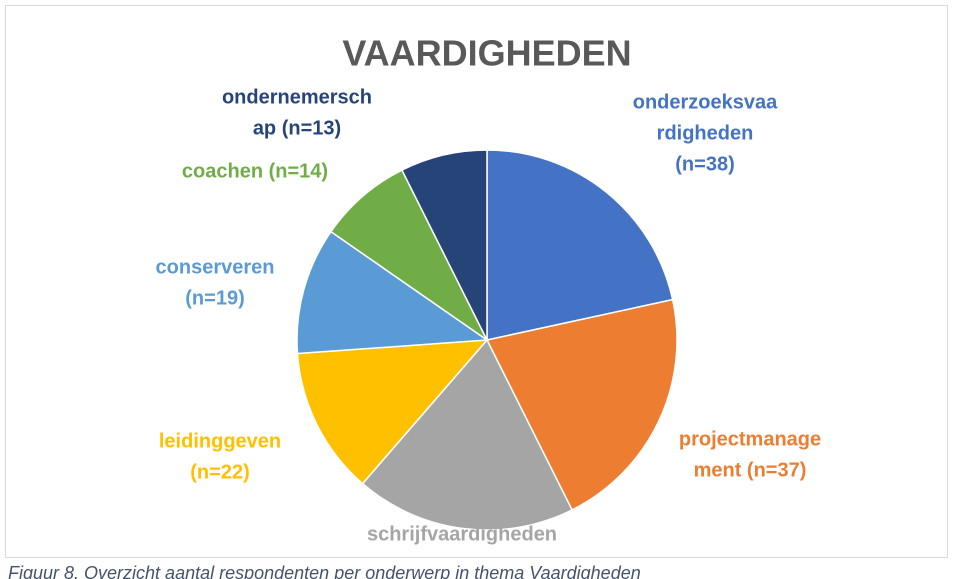 The image size is (953, 579). I want to click on data-label: (n=19), so click(214, 298).